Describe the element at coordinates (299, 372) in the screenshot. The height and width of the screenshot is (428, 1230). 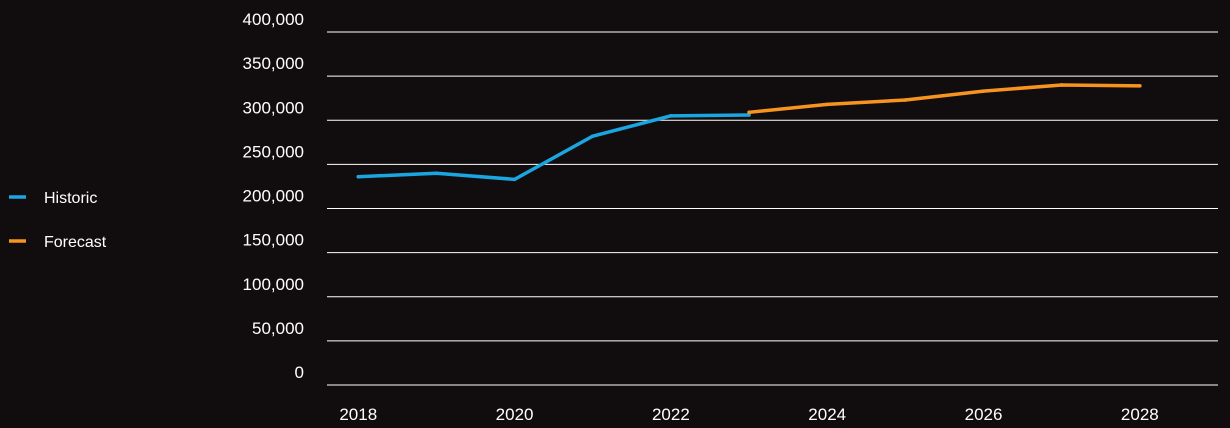
I see `y-tick-label: 0` at that location.